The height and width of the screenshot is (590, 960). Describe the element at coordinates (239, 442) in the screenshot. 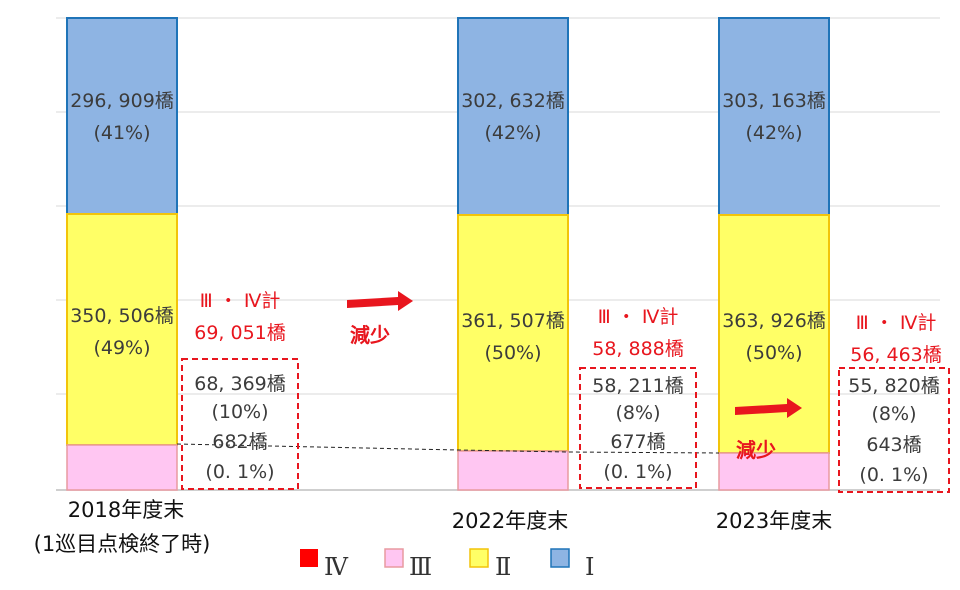

I see `detail-iv-count-2018: 682橋` at that location.